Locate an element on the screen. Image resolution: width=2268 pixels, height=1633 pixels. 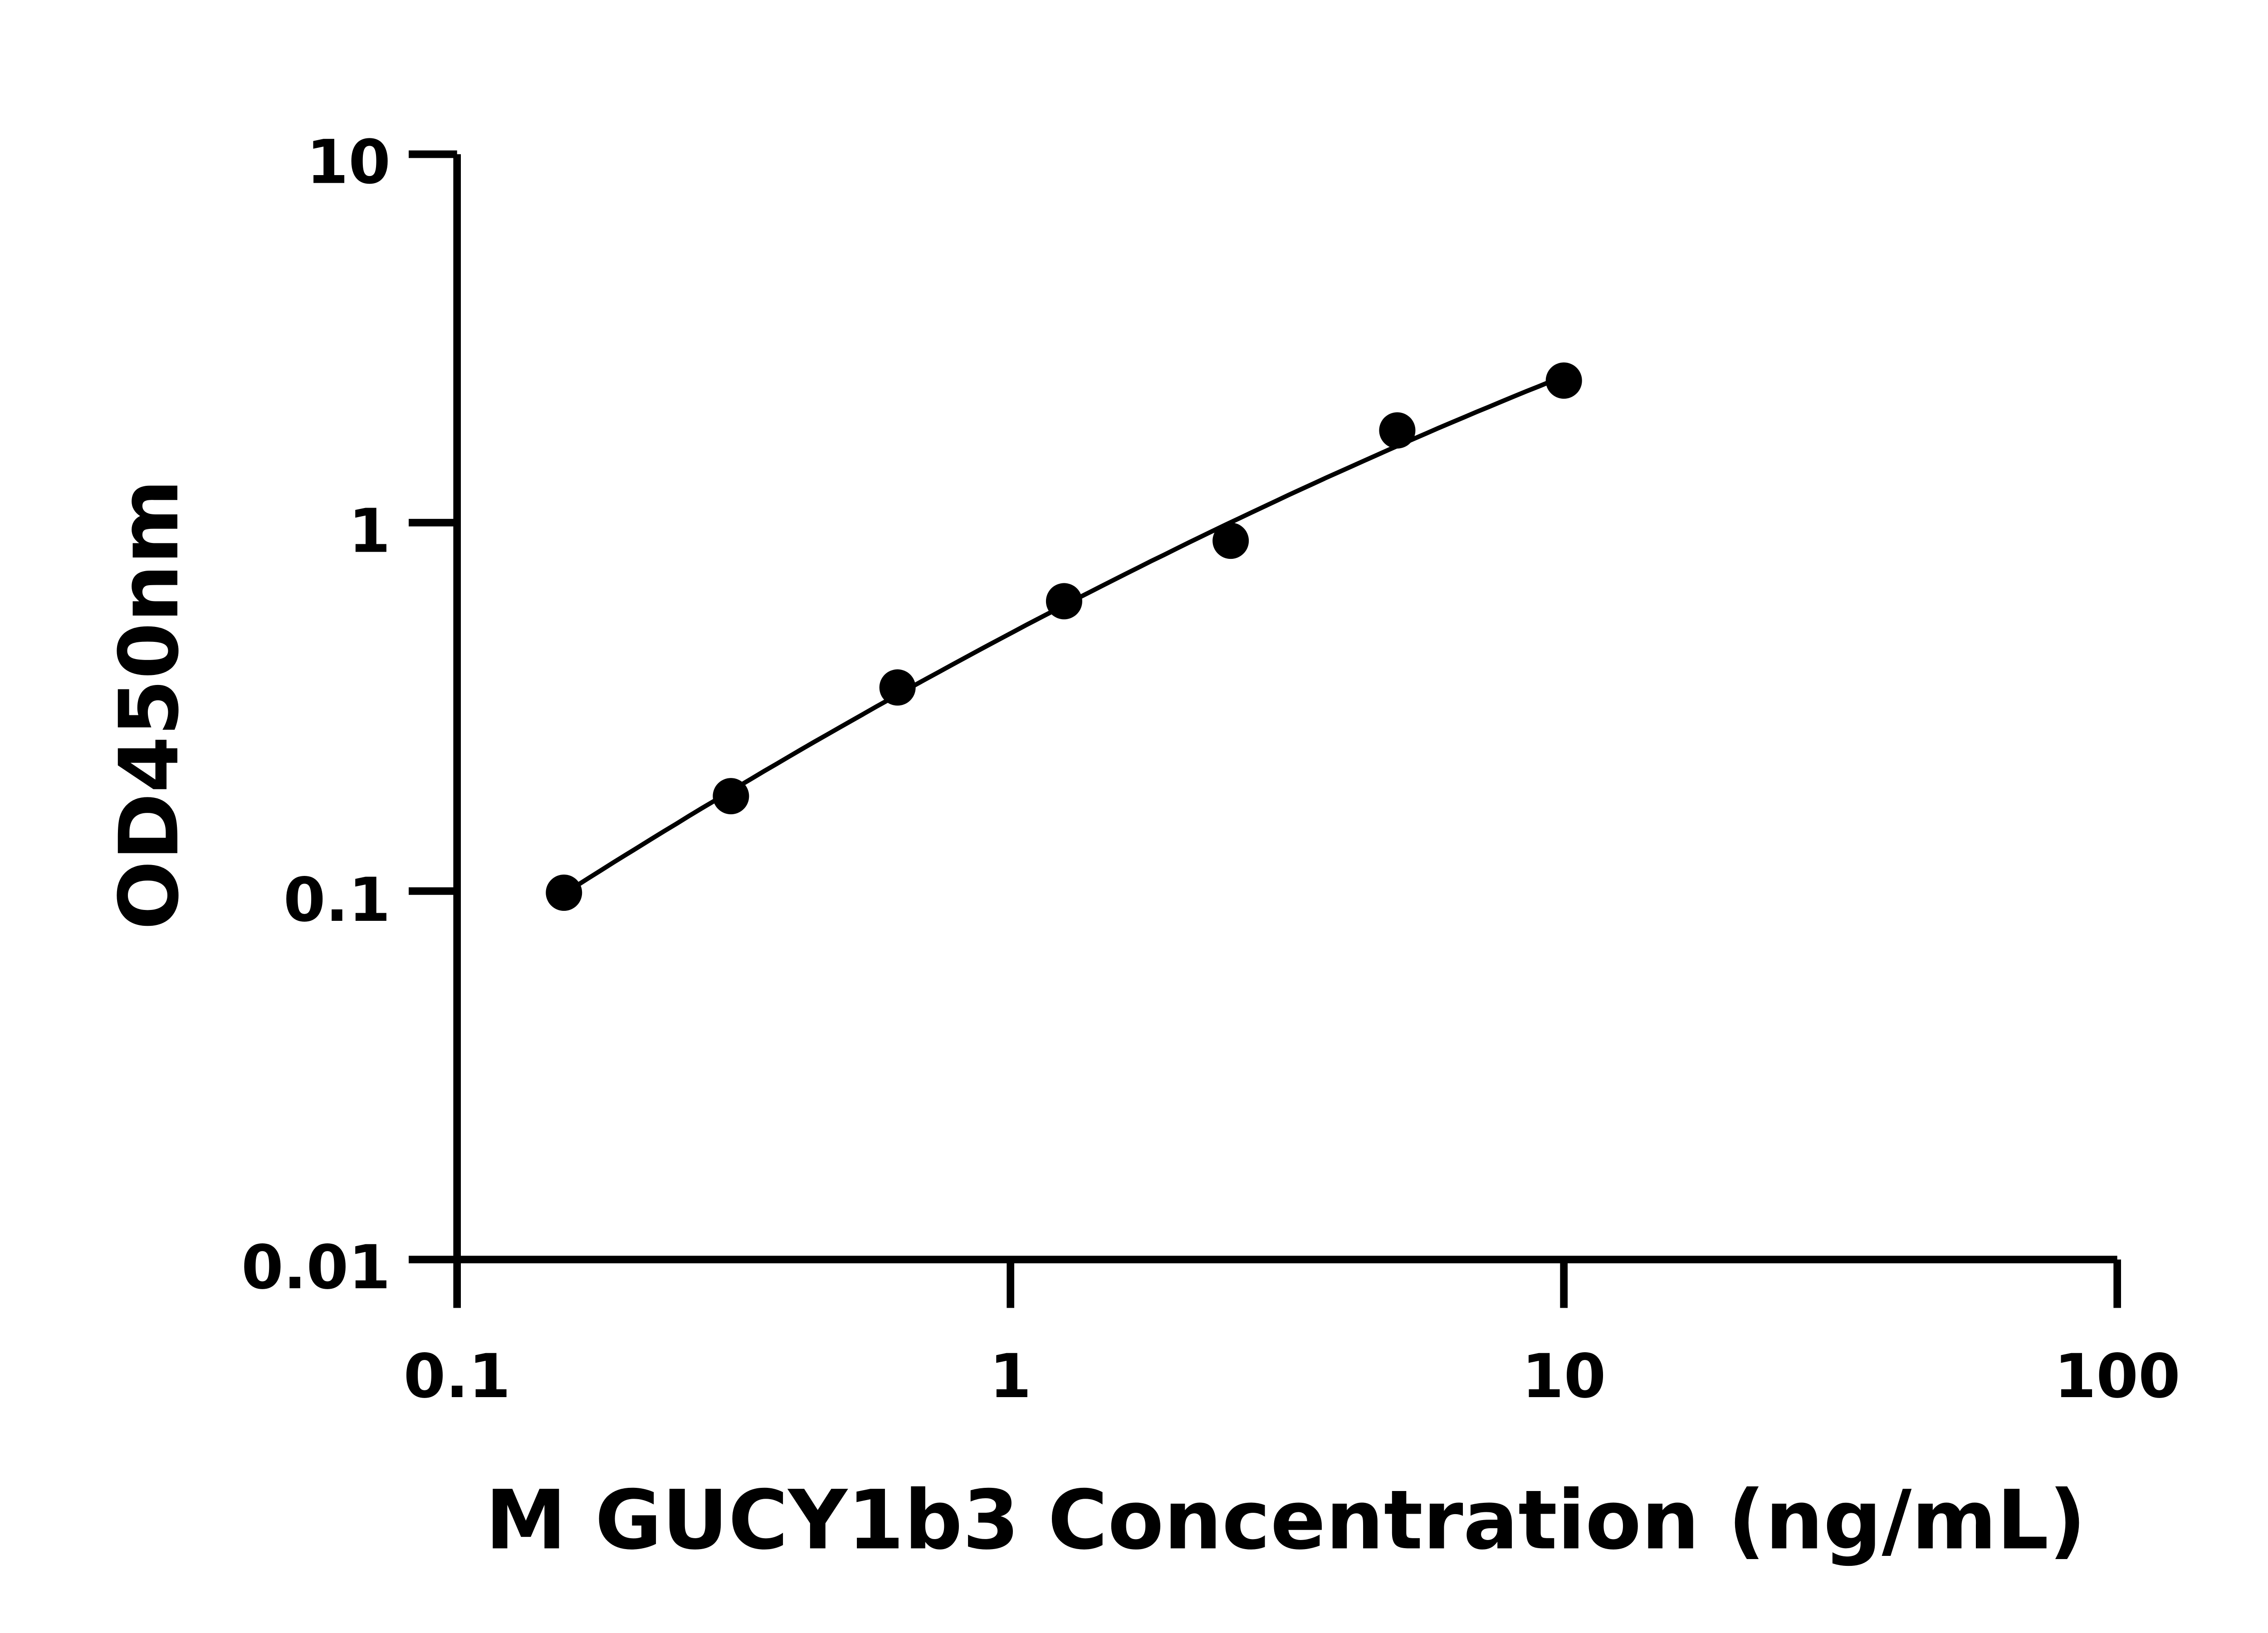
x-tick-label: 1 is located at coordinates (1010, 1376).